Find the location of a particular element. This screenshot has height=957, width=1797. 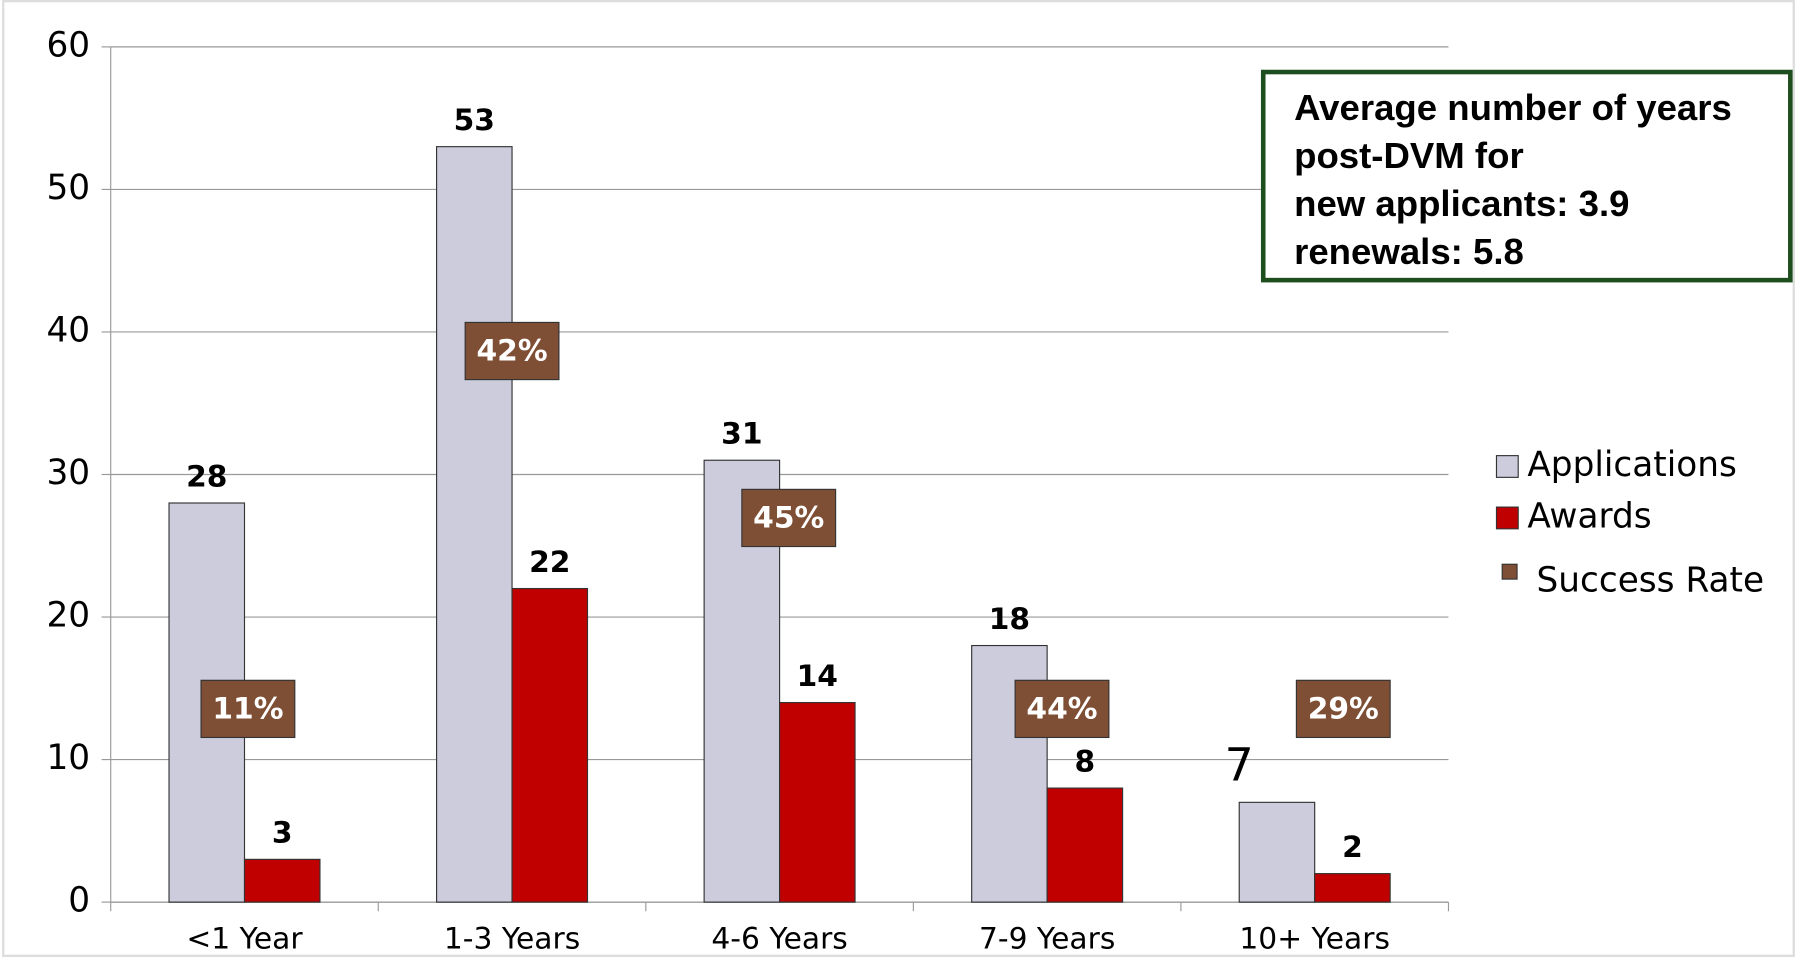

value-label: 31 is located at coordinates (741, 434).